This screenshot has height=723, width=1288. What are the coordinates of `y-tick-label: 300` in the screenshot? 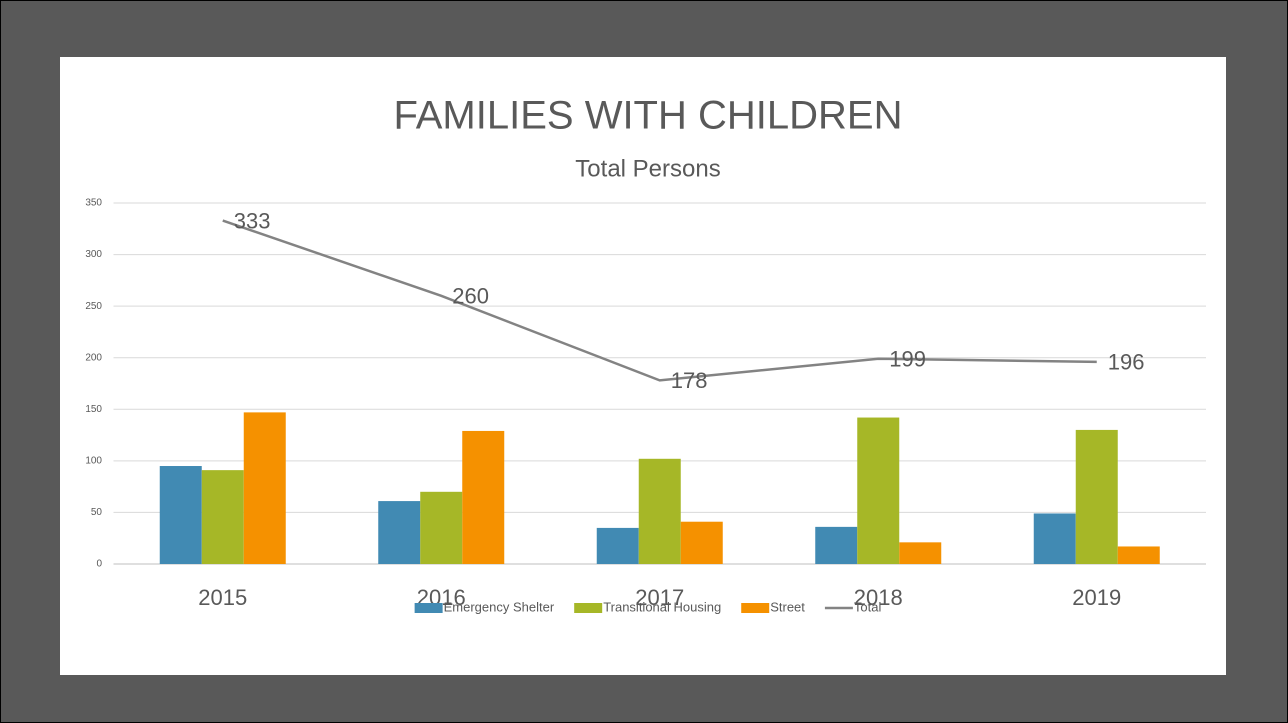 It's located at (93, 254).